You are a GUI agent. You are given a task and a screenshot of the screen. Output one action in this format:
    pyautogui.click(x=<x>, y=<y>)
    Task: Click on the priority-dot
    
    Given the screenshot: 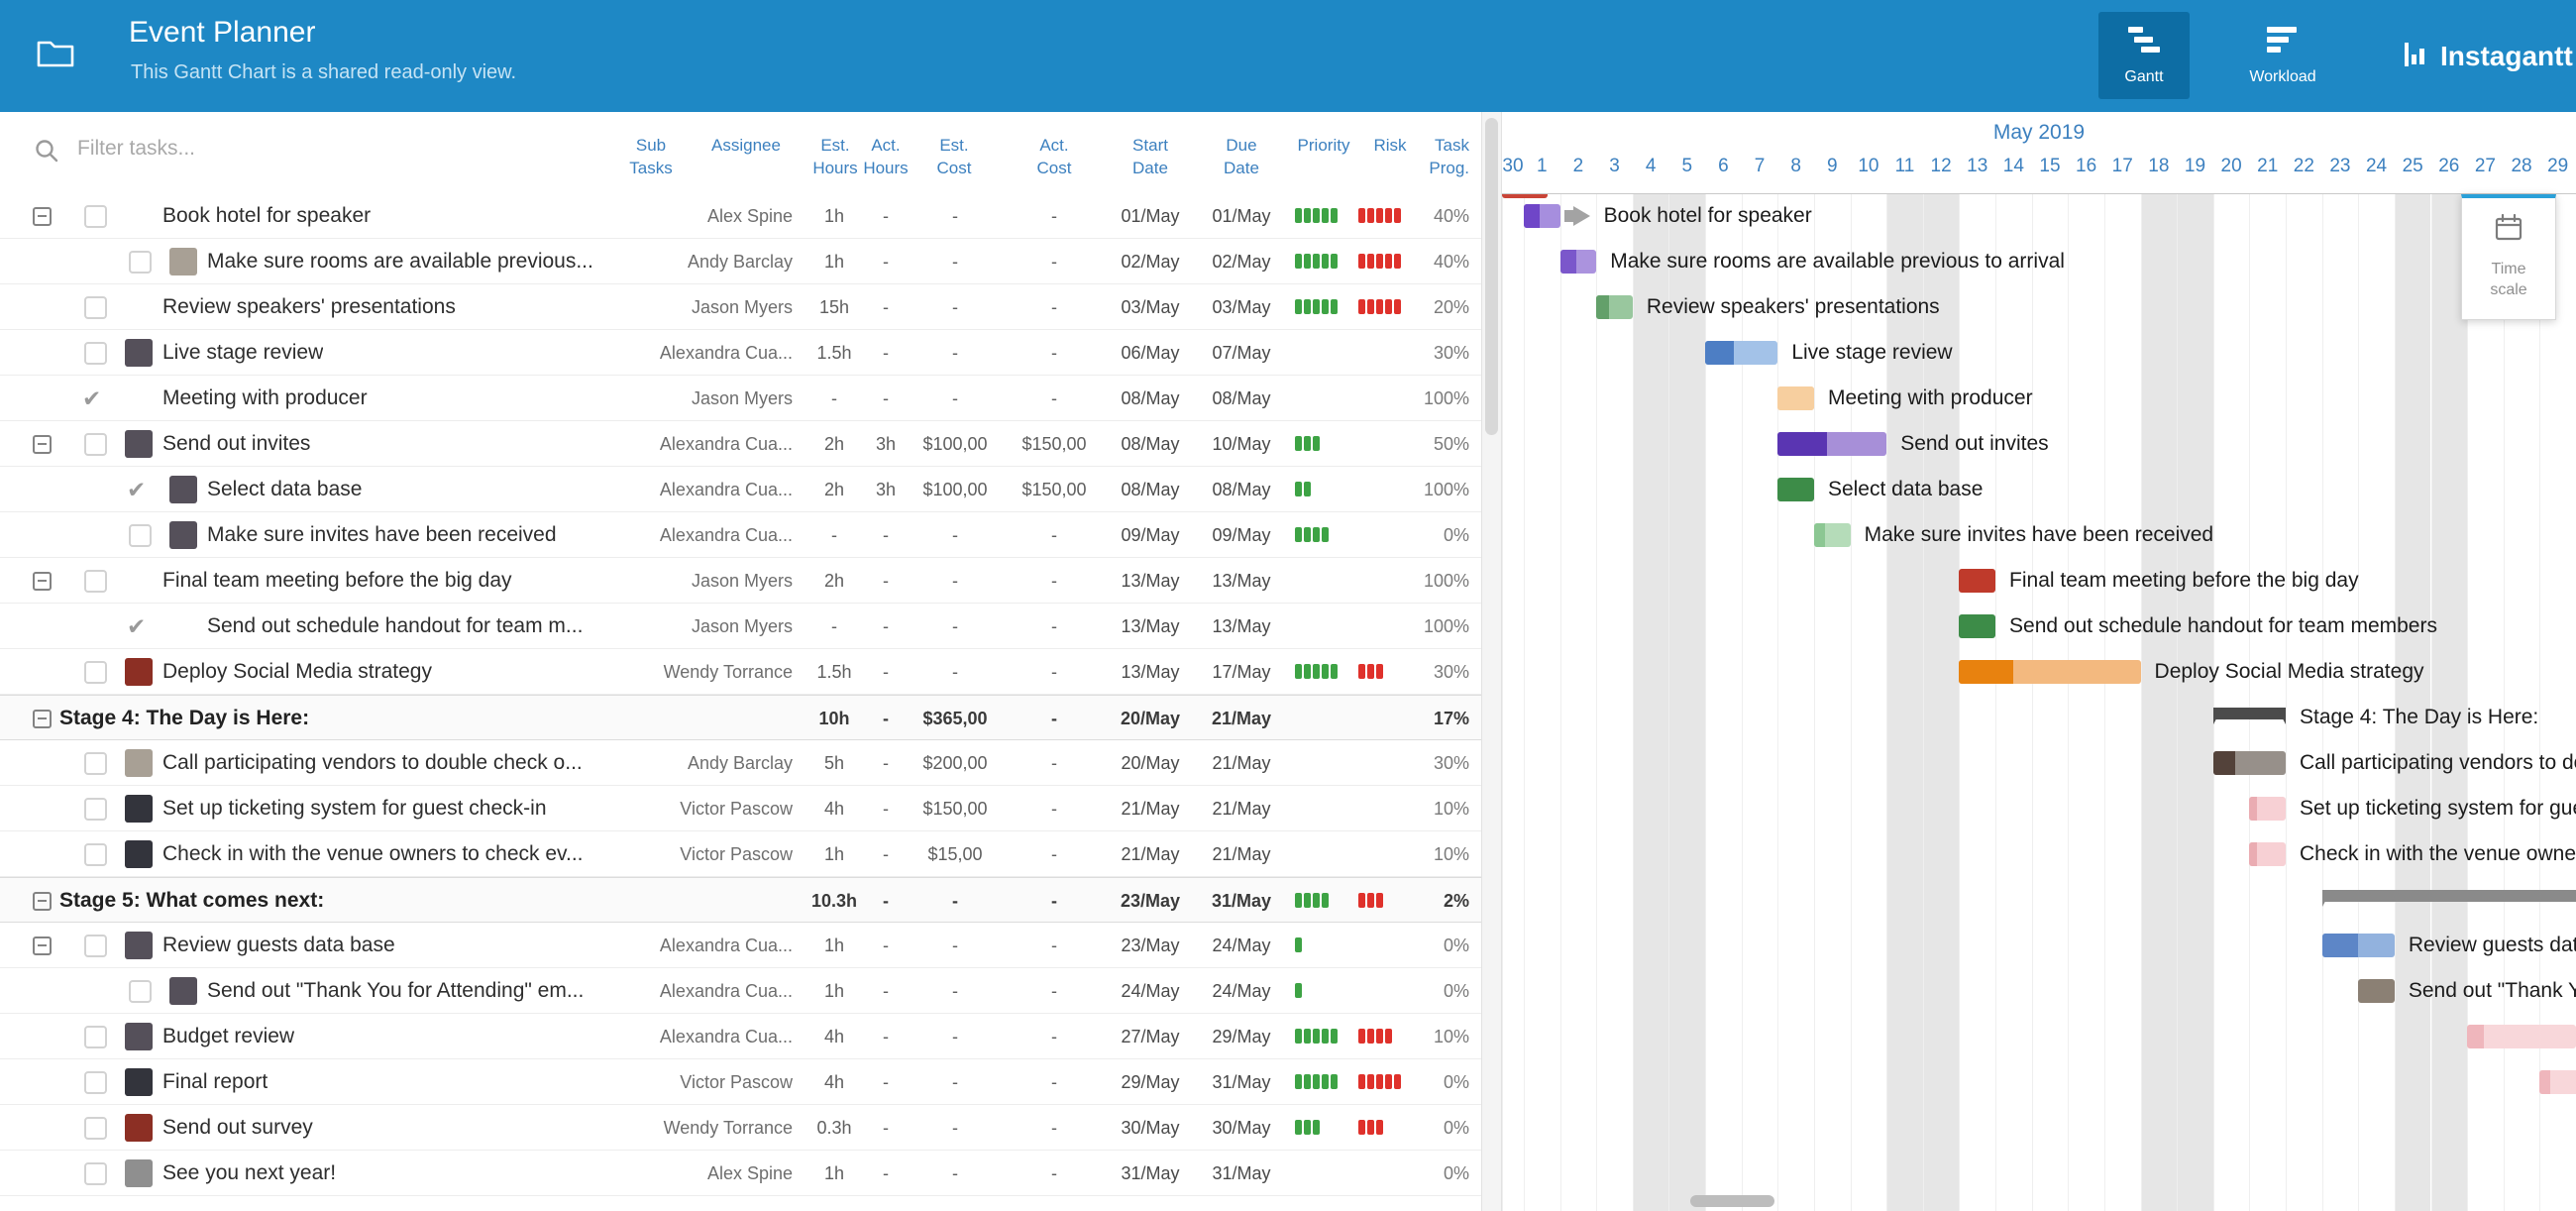 What is the action you would take?
    pyautogui.click(x=1325, y=1081)
    